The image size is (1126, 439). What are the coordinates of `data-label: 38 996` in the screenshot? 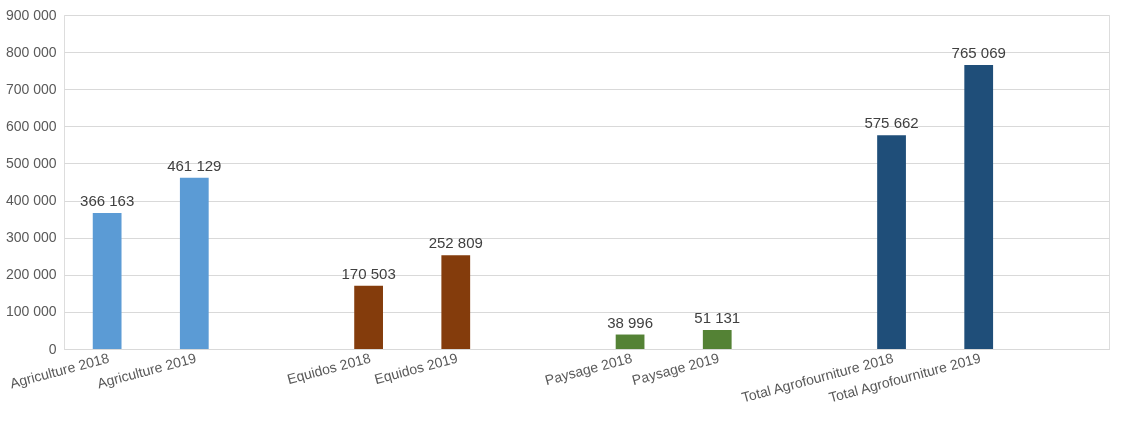 It's located at (630, 322).